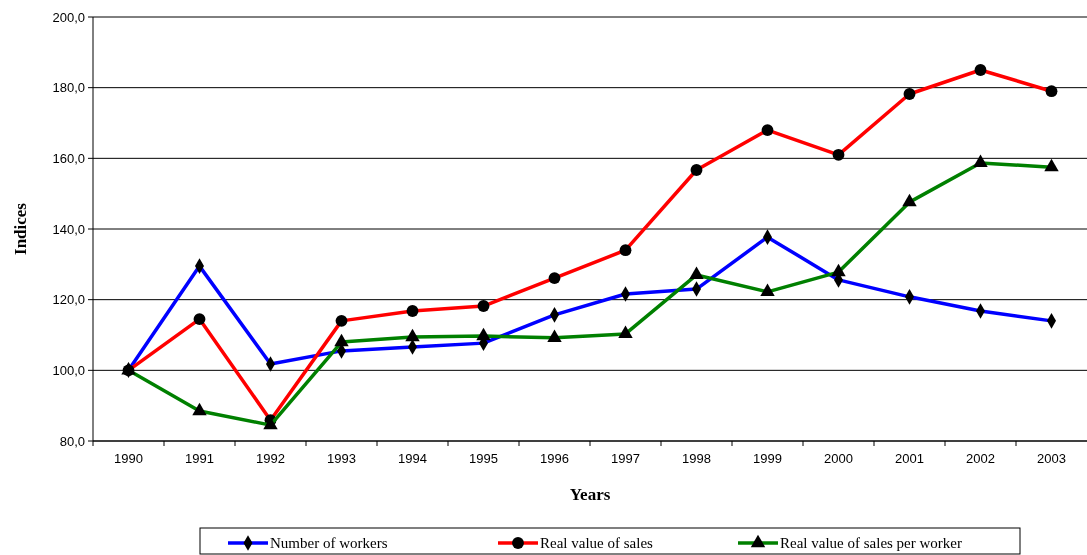 This screenshot has height=555, width=1087. I want to click on y-tick-label: 200,0, so click(68, 17).